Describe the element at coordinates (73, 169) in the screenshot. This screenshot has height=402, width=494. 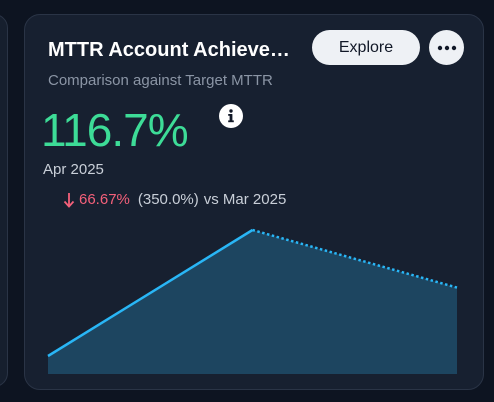
I see `kpi-period: Apr 2025` at that location.